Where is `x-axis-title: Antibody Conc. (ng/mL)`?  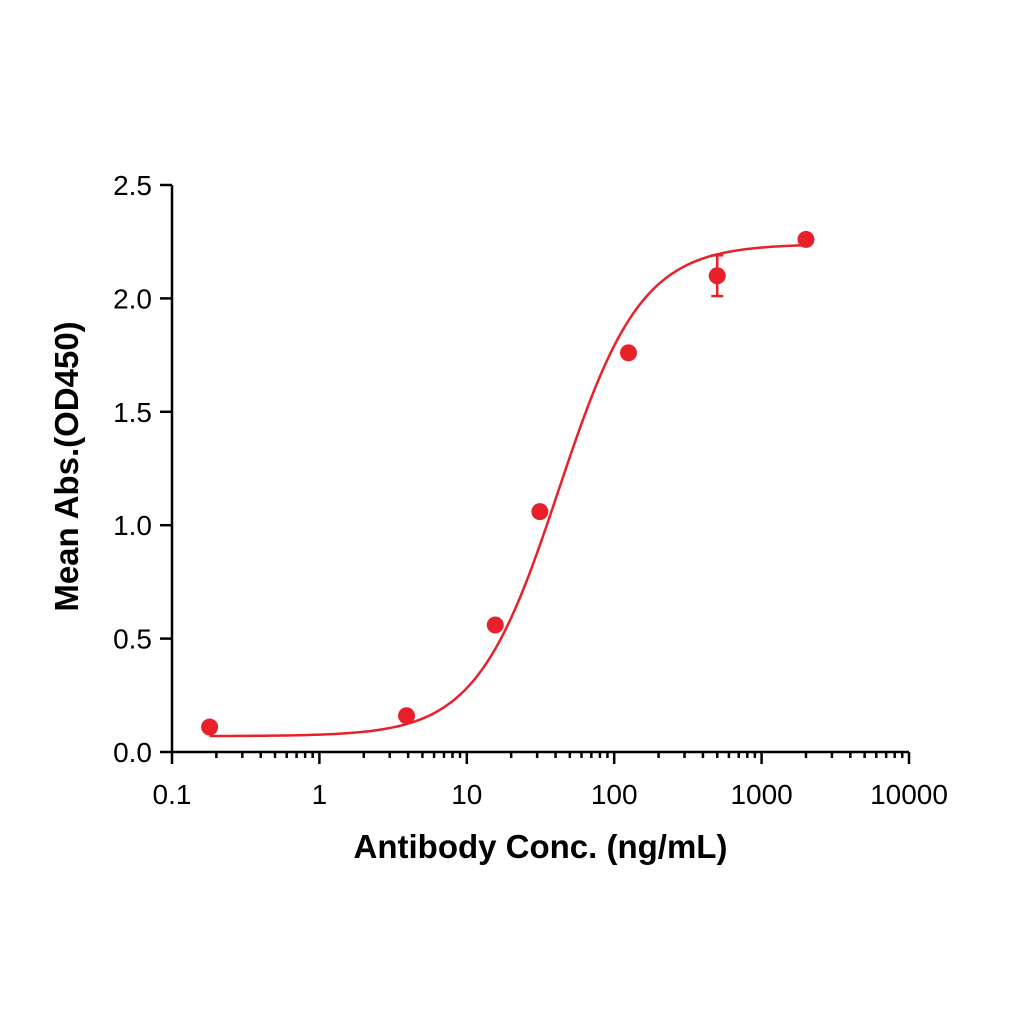 x-axis-title: Antibody Conc. (ng/mL) is located at coordinates (541, 846).